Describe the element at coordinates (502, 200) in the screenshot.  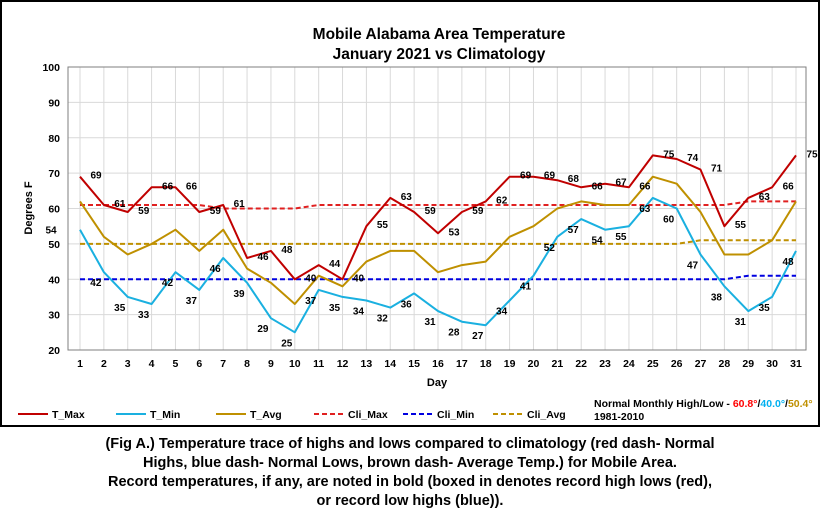
I see `data-label-tmax: 62` at that location.